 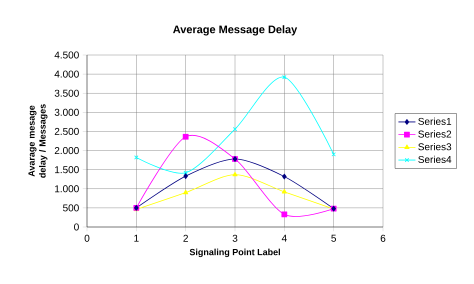 What do you see at coordinates (235, 253) in the screenshot?
I see `x-axis-title: Signaling Point Label` at bounding box center [235, 253].